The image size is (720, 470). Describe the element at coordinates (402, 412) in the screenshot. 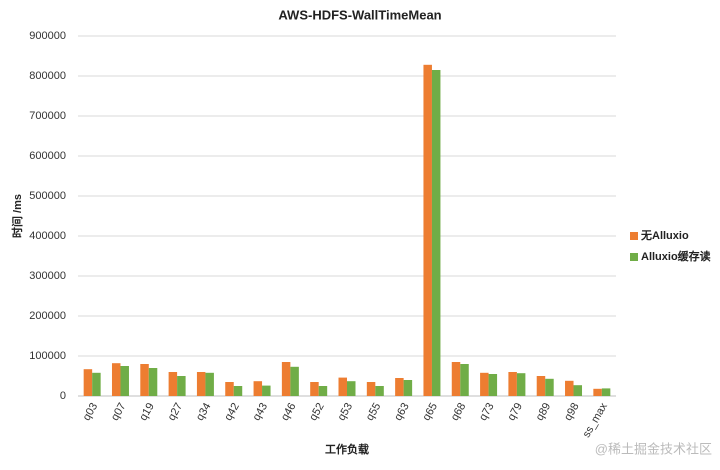

I see `x-tick-label: q63` at that location.